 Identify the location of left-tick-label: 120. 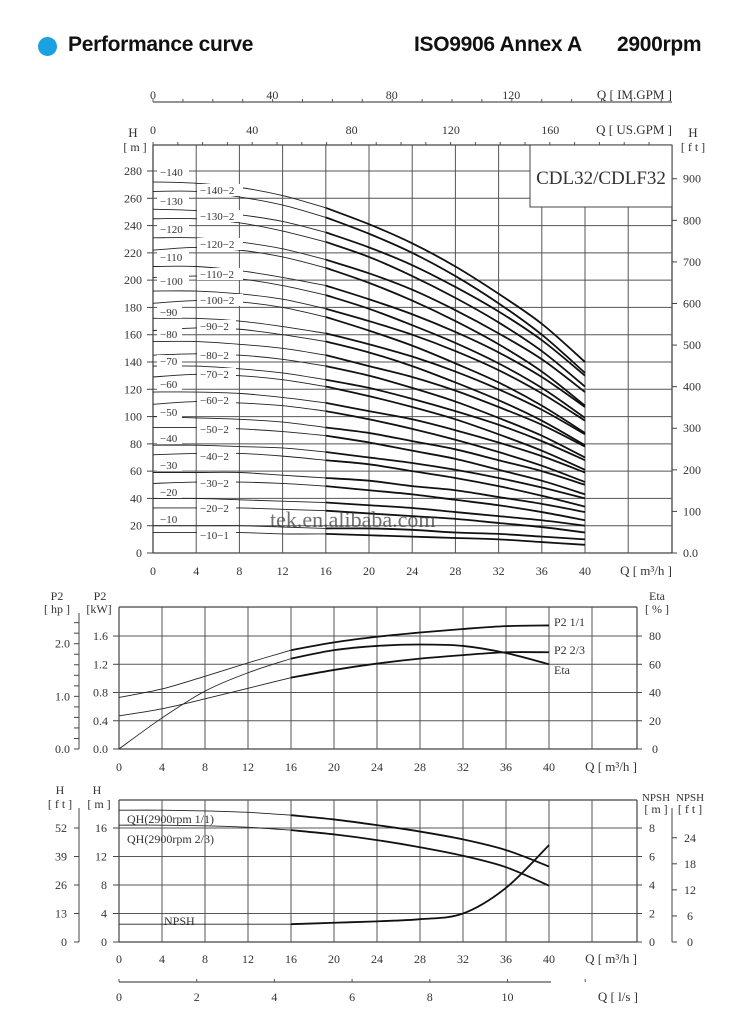
(133, 389).